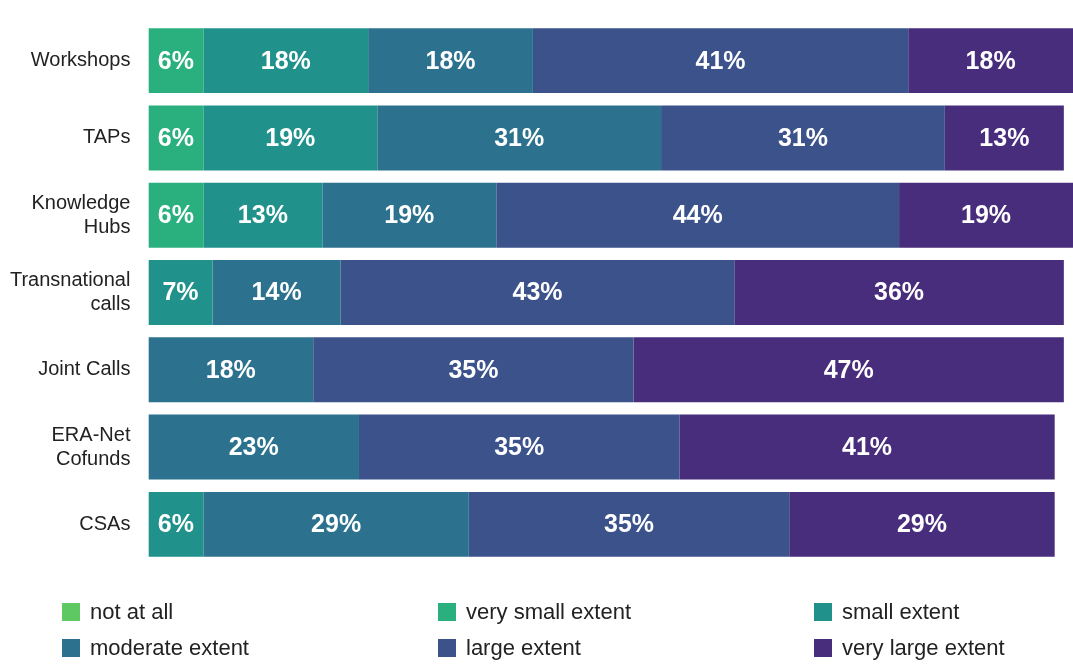 The width and height of the screenshot is (1073, 666). I want to click on data-label: 47%, so click(848, 368).